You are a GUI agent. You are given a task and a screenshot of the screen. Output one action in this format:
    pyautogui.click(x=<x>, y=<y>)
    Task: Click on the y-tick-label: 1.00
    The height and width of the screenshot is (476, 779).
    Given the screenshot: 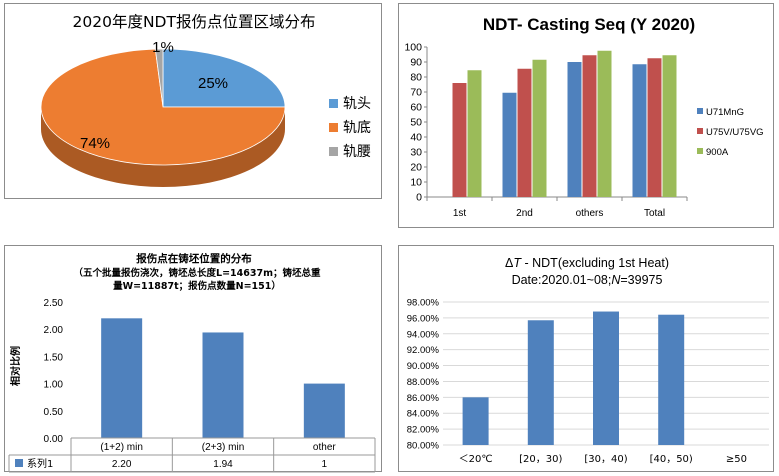 What is the action you would take?
    pyautogui.click(x=54, y=385)
    